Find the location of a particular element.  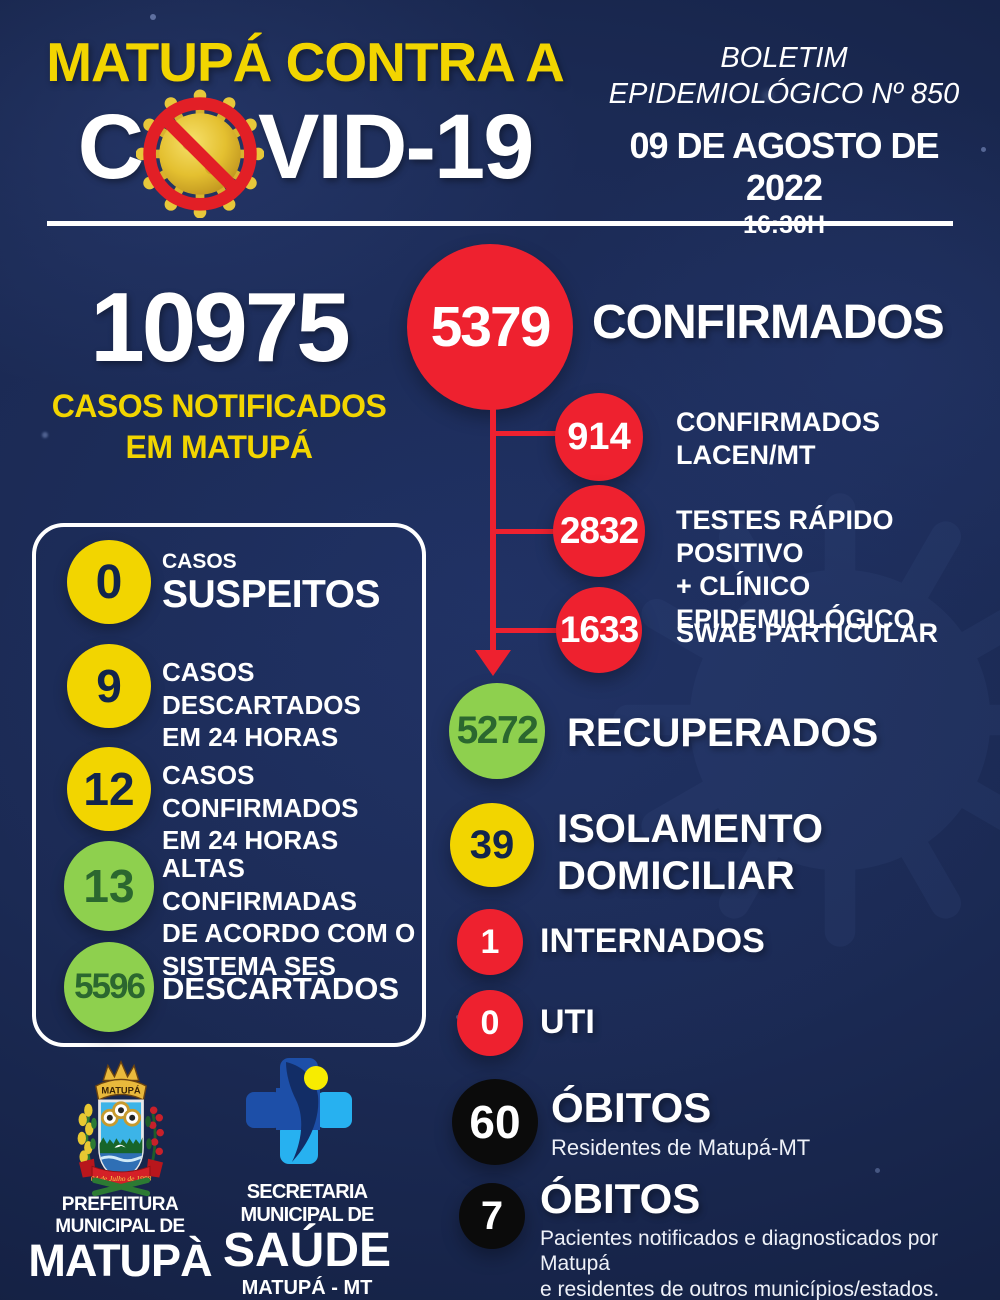

prefeitura-label: PREFEITURA MUNICIPAL DE MATUPÀ is located at coordinates (120, 1238).